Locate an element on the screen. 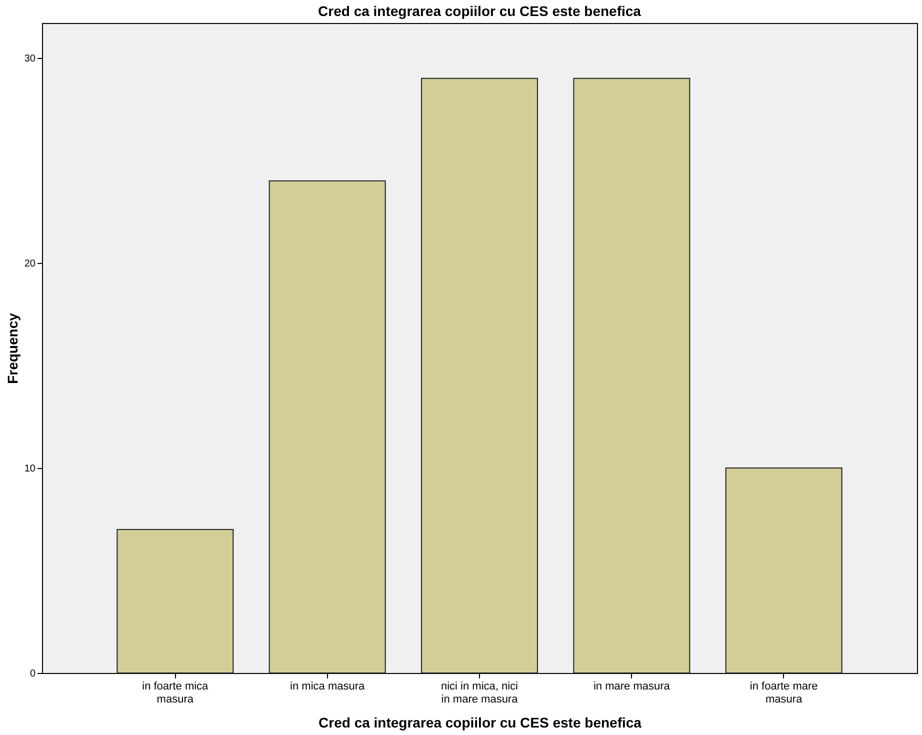 The width and height of the screenshot is (922, 735). y-tick-label: 20 is located at coordinates (30, 264).